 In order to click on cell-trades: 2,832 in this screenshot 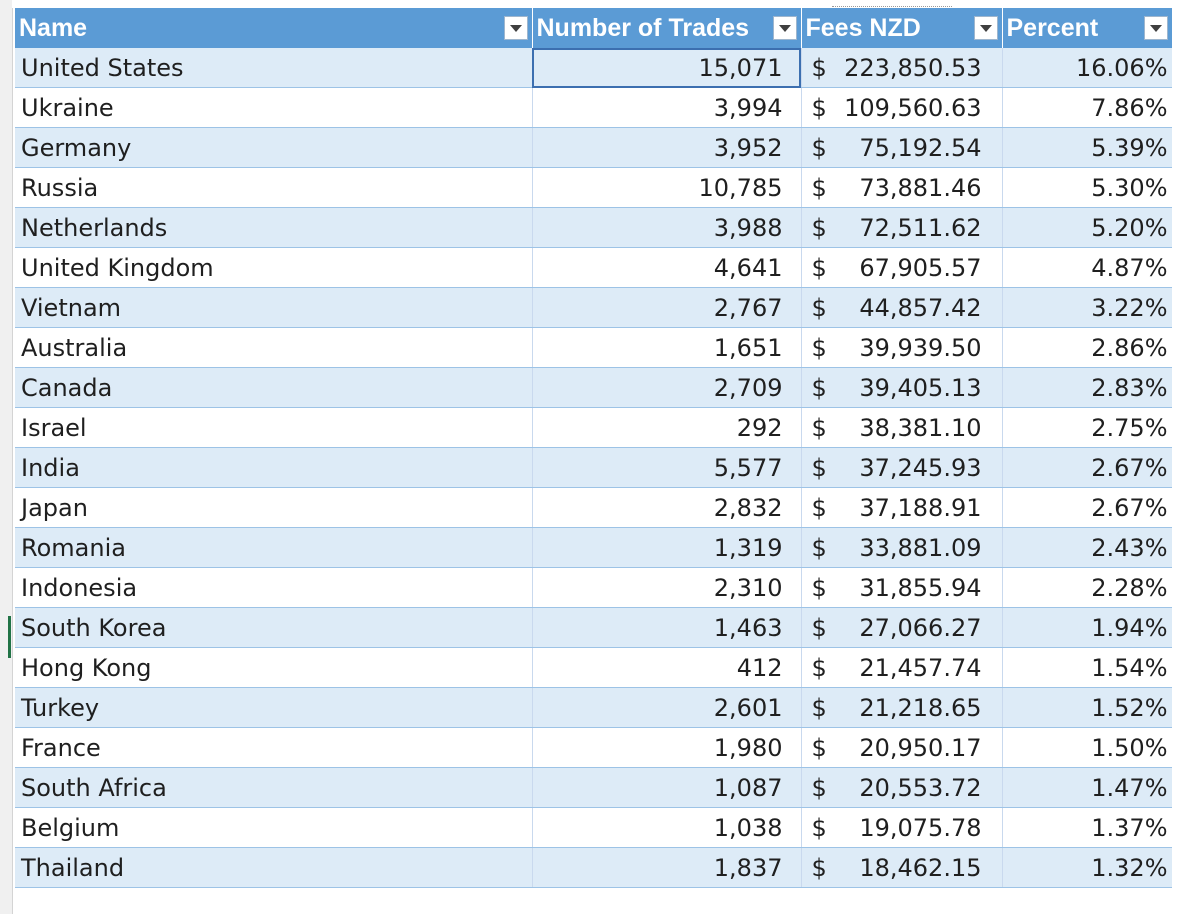, I will do `click(667, 507)`.